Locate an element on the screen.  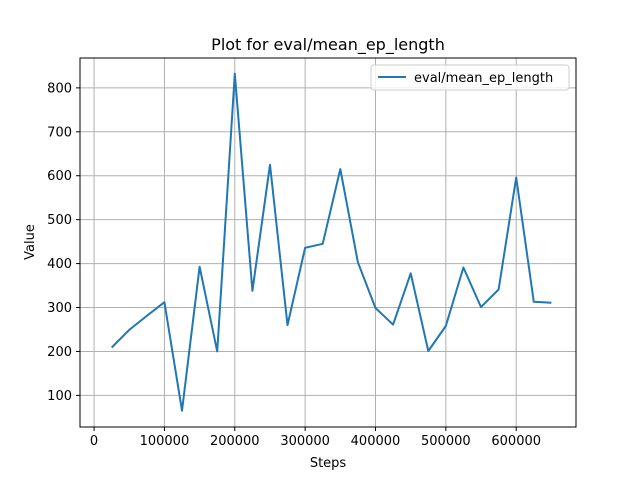
x-axis: 0 100000 200000 300000 400000 500000 600000 is located at coordinates (315, 438).